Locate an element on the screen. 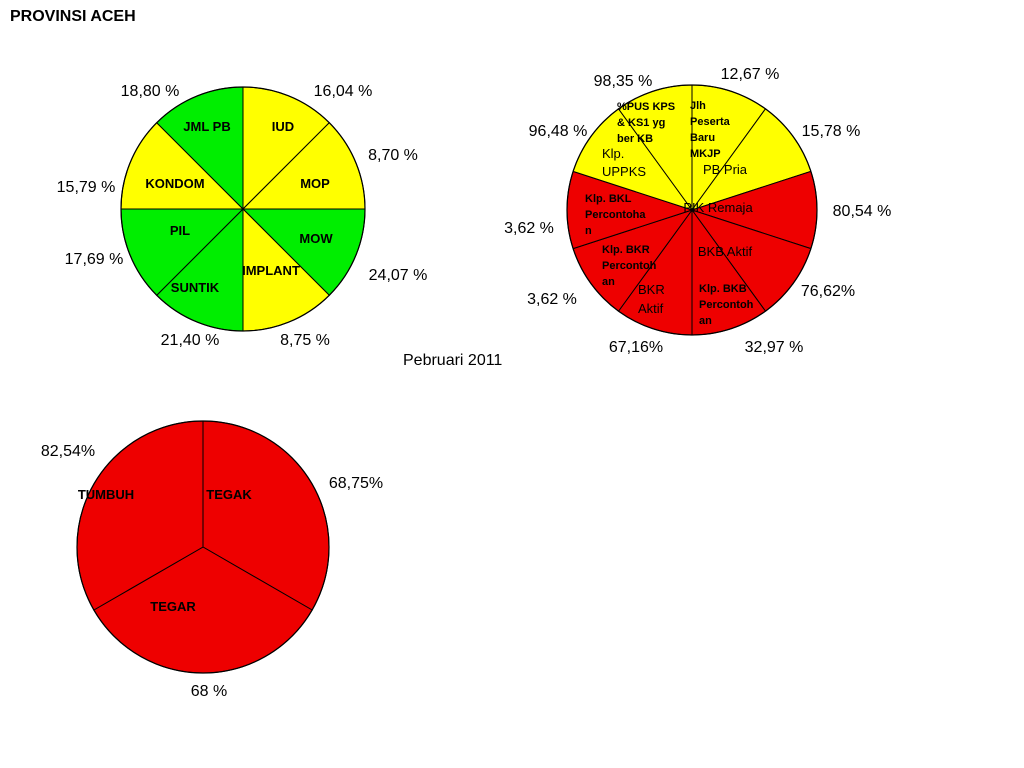 This screenshot has height=768, width=1024. slice-label-klp-bkr-percontohan-line-3: an is located at coordinates (608, 282).